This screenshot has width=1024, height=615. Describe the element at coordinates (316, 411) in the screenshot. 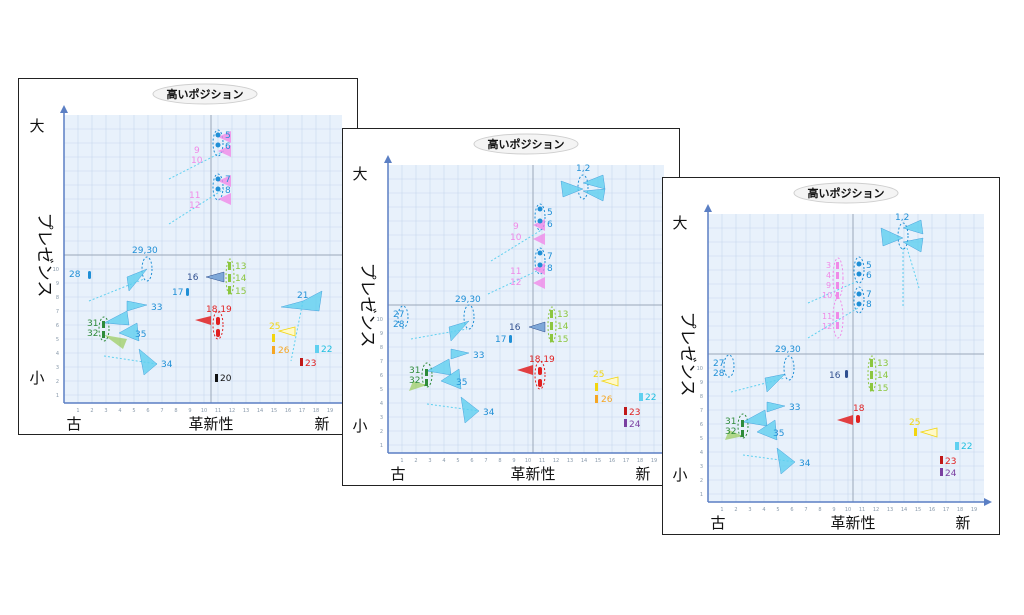

I see `x-tick-label: 18` at that location.